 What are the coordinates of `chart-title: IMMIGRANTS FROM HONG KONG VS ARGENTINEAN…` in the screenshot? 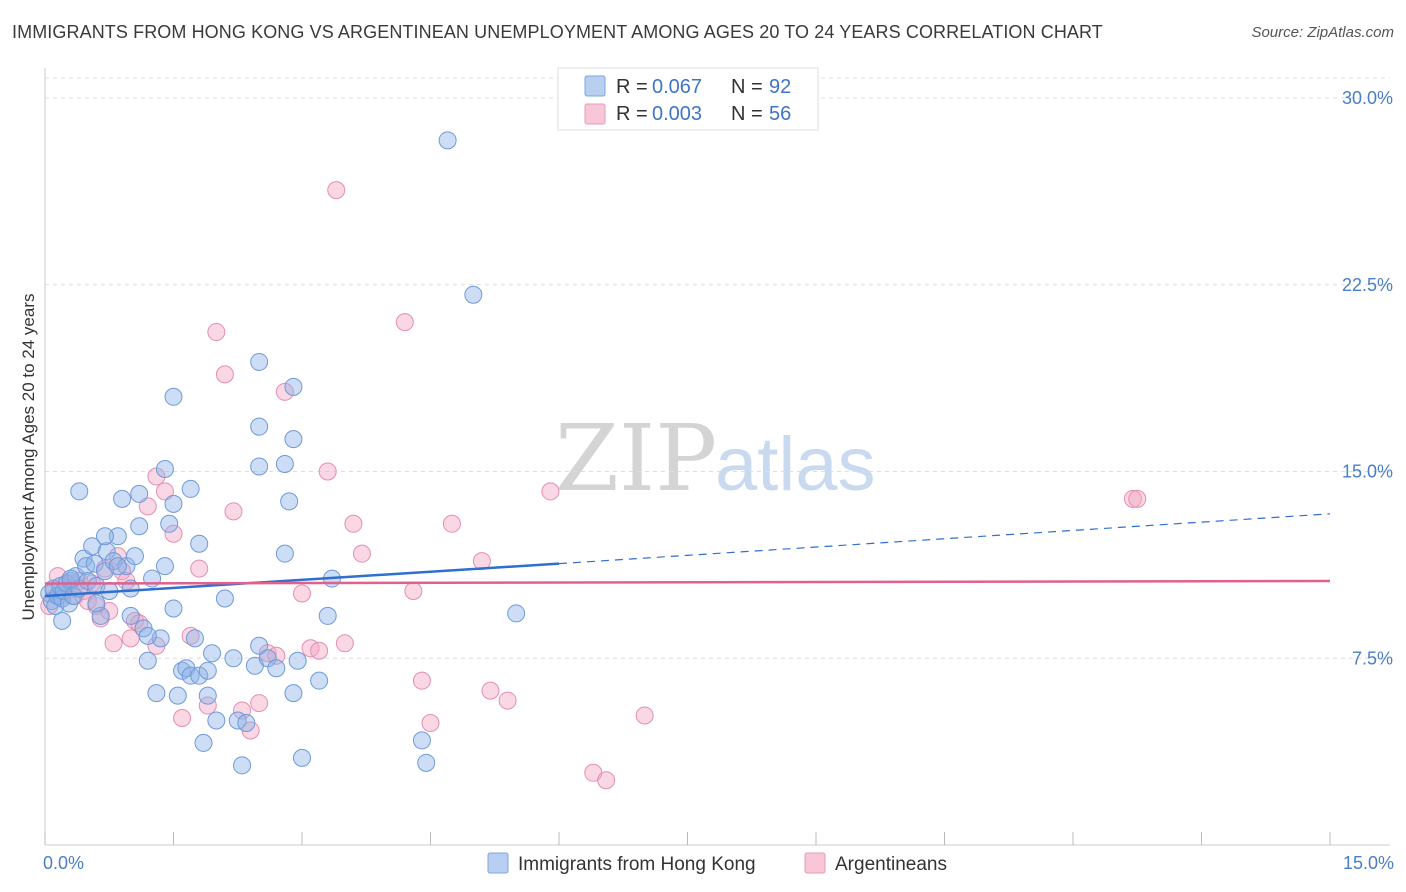 It's located at (557, 32).